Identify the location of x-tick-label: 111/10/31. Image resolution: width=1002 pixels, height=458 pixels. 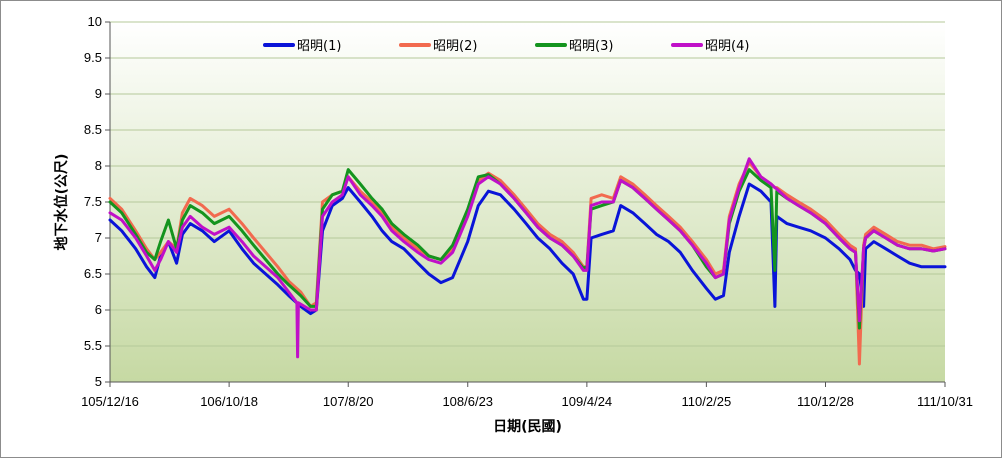
(945, 401).